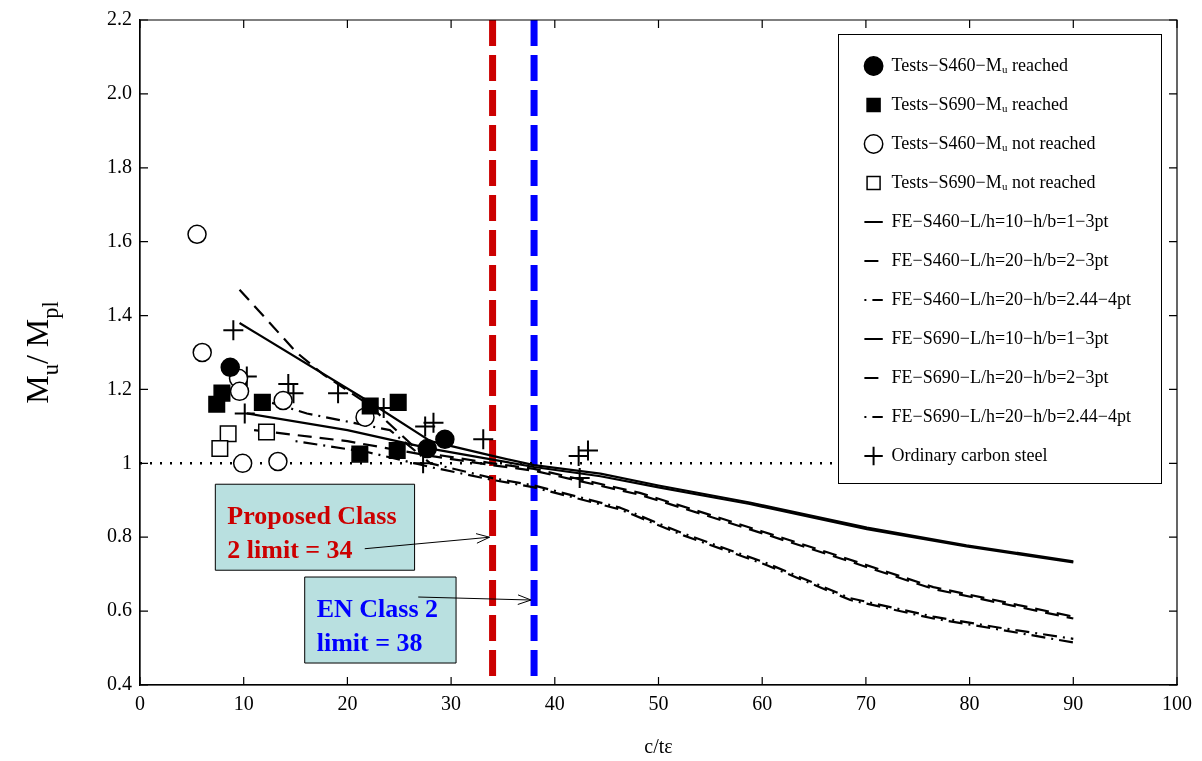 Image resolution: width=1202 pixels, height=761 pixels. I want to click on y-tick-label: 1.2, so click(119, 387).